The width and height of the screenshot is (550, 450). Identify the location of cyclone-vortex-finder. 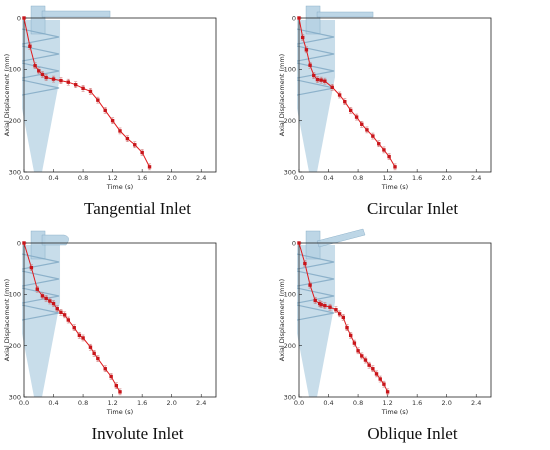
(38, 20).